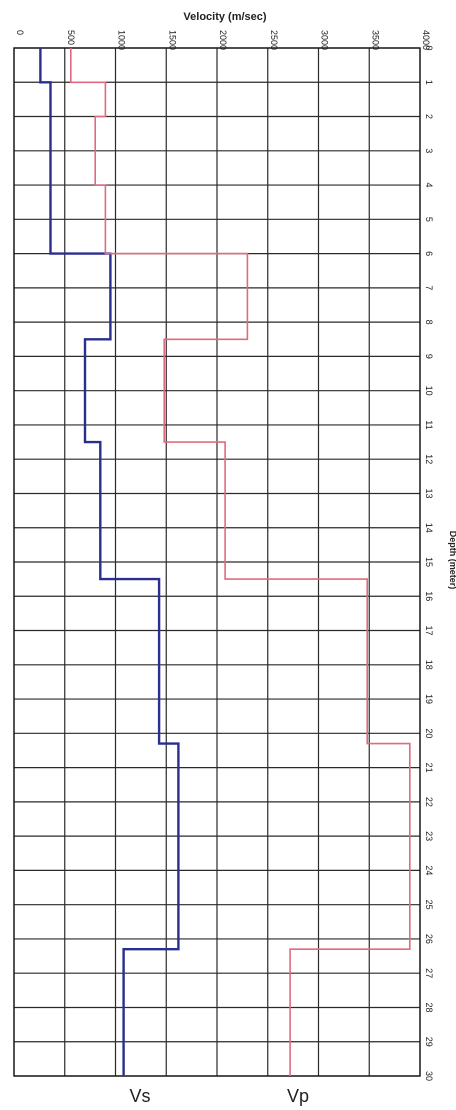 Image resolution: width=456 pixels, height=1110 pixels. What do you see at coordinates (429, 219) in the screenshot?
I see `y-tick-label: 5` at bounding box center [429, 219].